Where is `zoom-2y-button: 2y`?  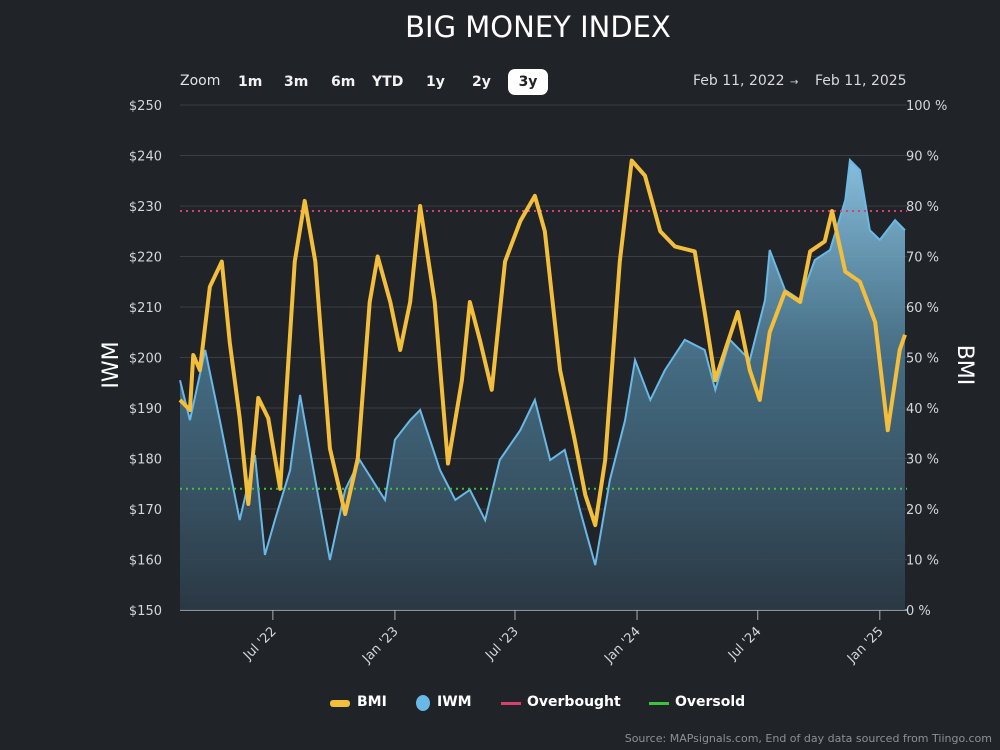
zoom-2y-button: 2y is located at coordinates (481, 82).